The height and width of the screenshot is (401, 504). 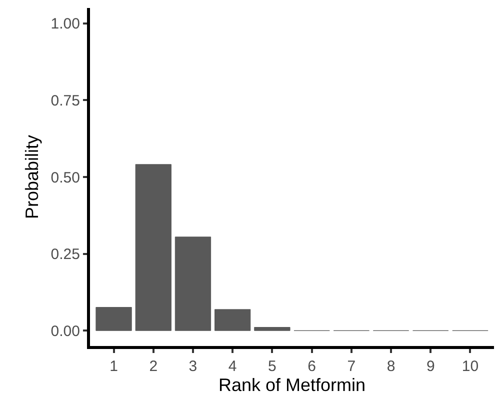 I want to click on y-axis-title: Probability, so click(x=32, y=177).